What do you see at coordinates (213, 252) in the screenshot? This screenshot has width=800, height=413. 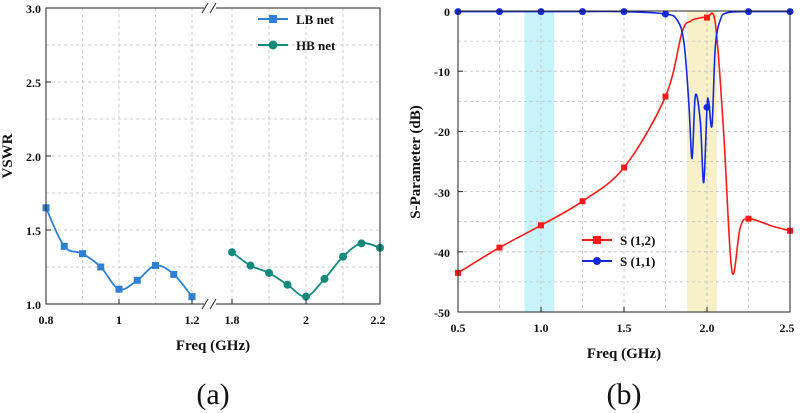 I see `chart-a-series` at bounding box center [213, 252].